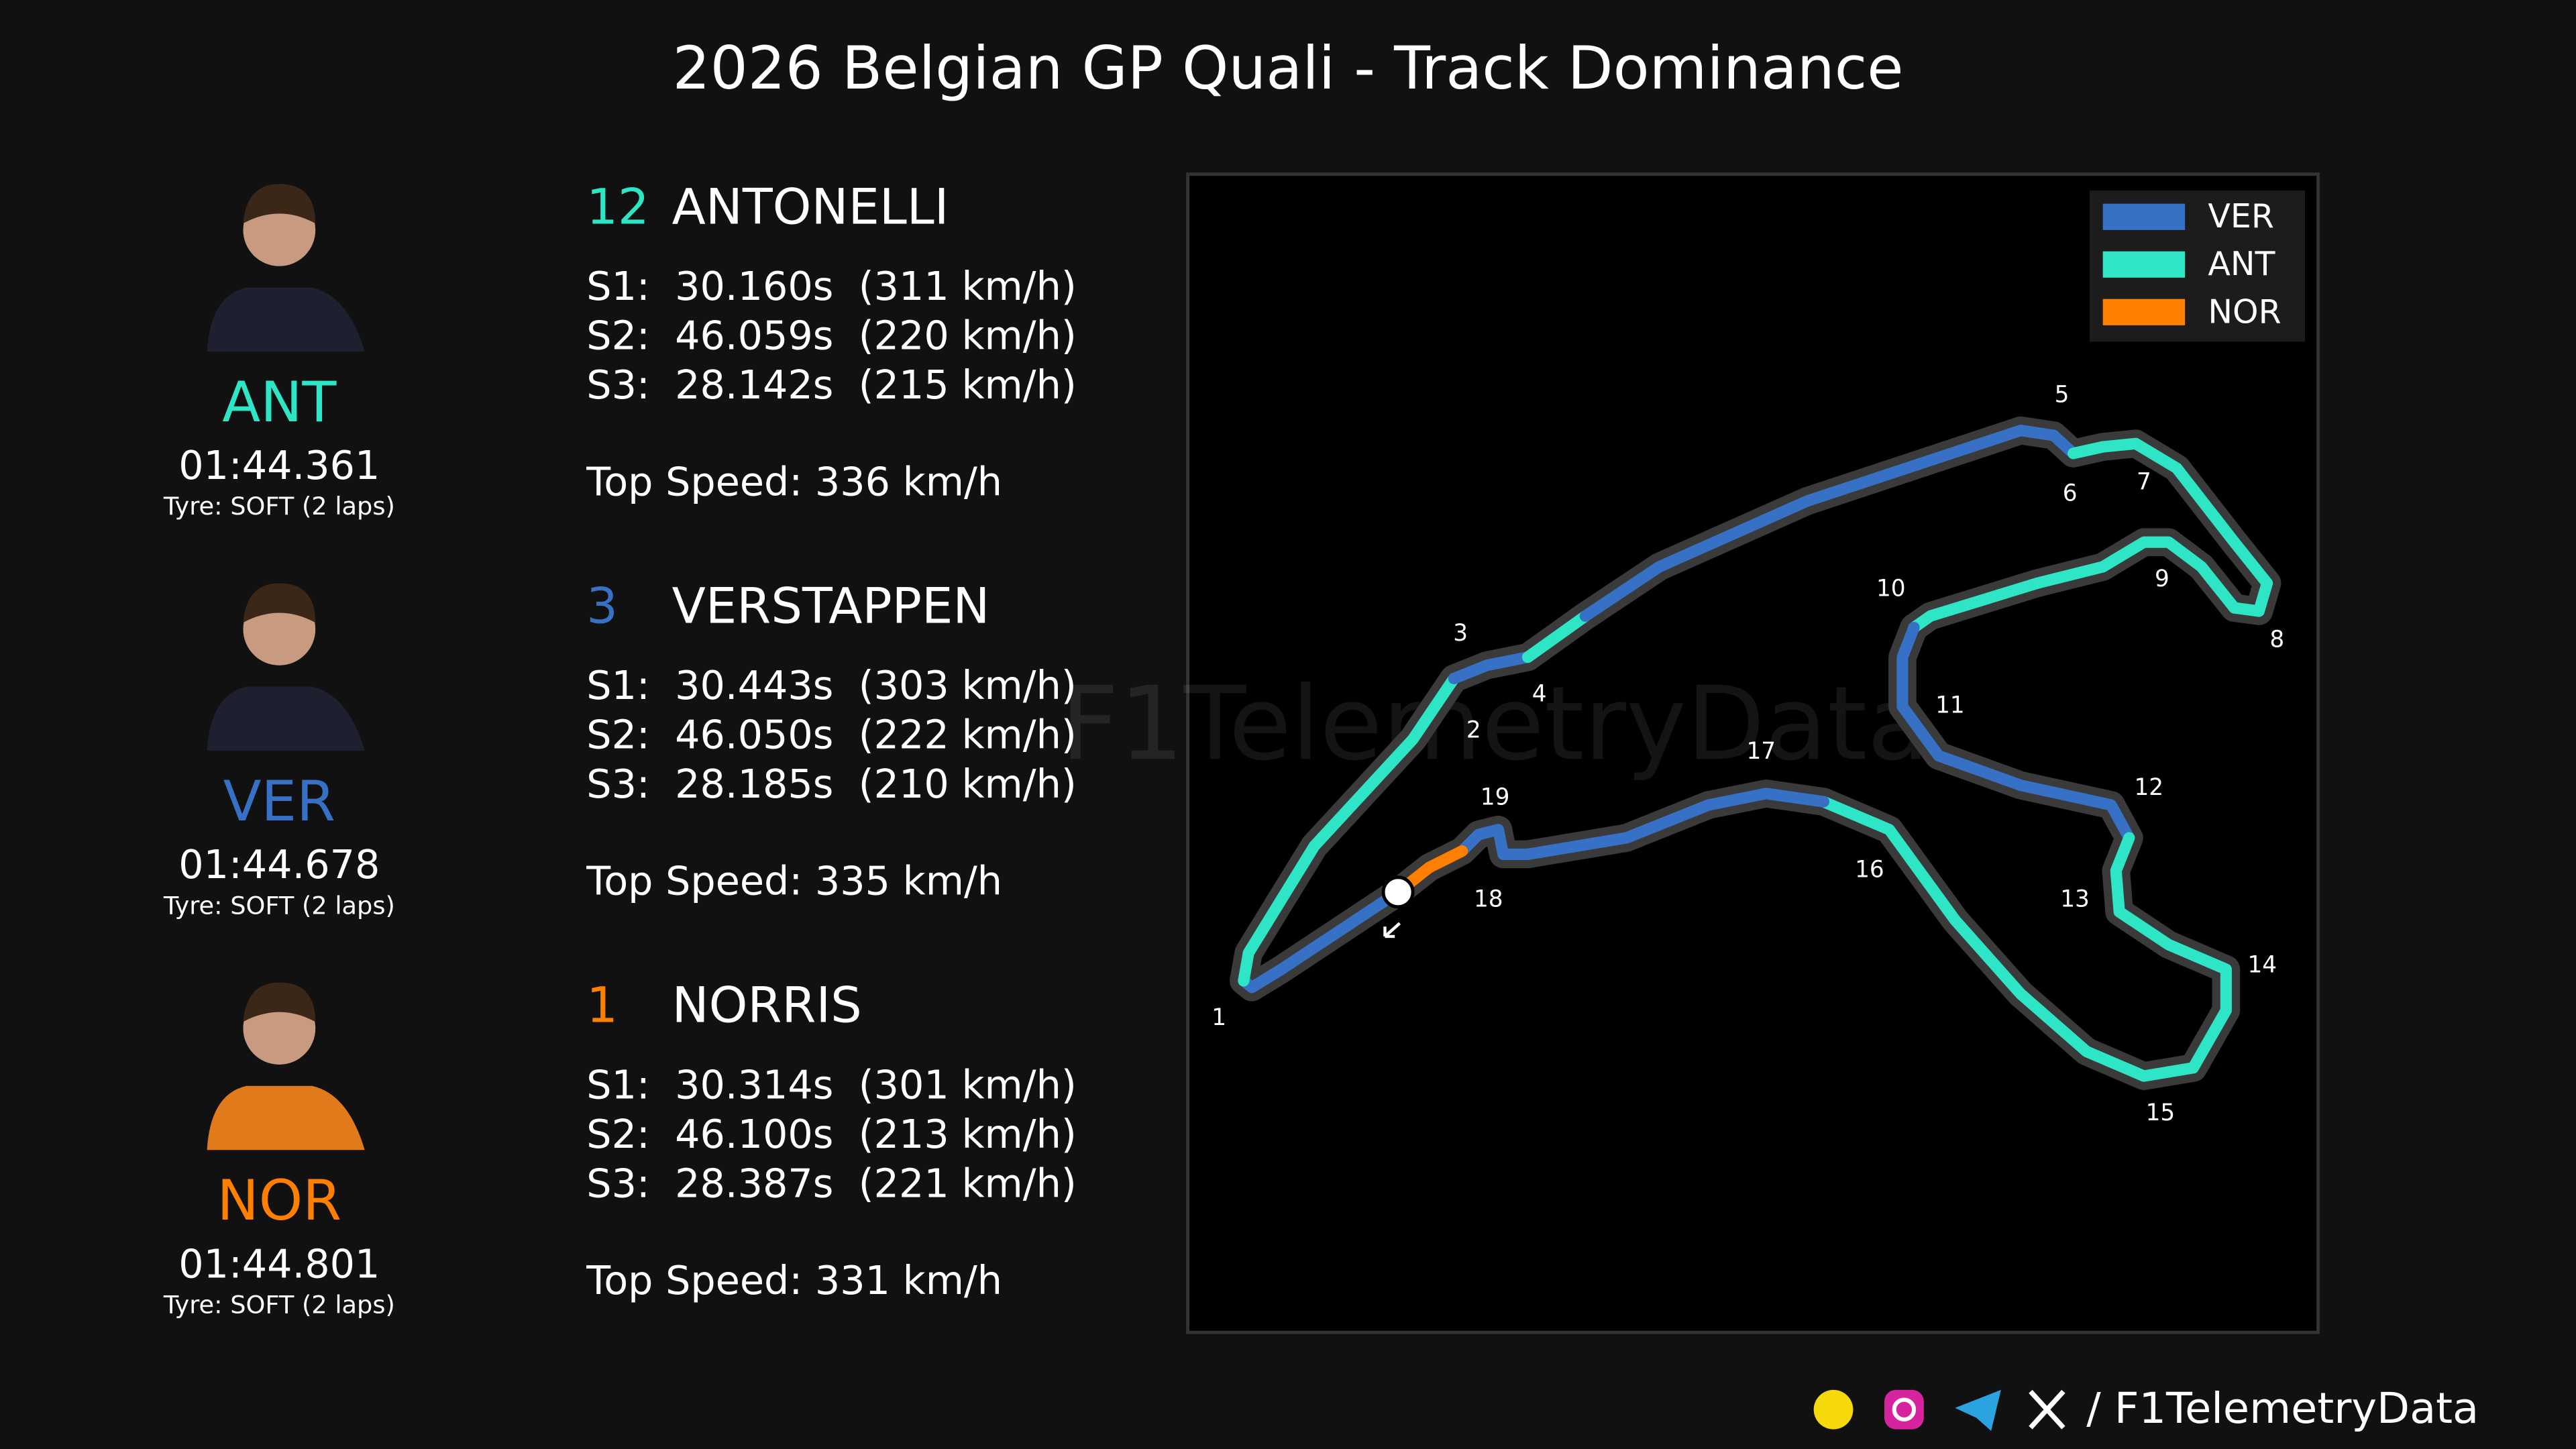  What do you see at coordinates (279, 402) in the screenshot?
I see `driver-code: ANT` at bounding box center [279, 402].